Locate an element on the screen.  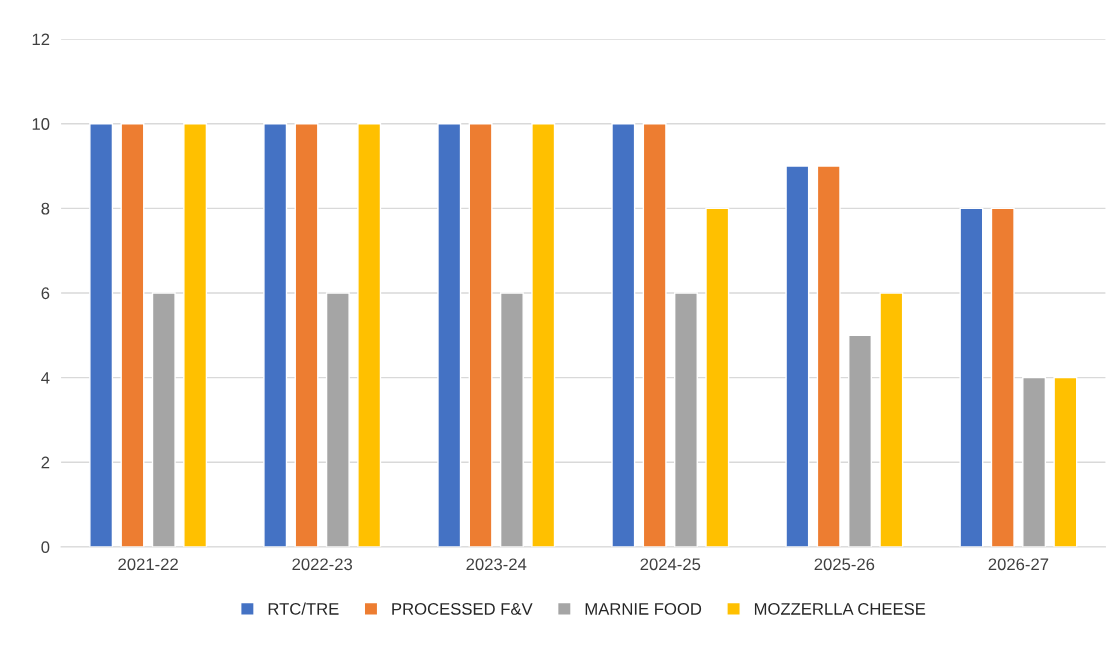
x-tick-label: 2026-27 is located at coordinates (1018, 564).